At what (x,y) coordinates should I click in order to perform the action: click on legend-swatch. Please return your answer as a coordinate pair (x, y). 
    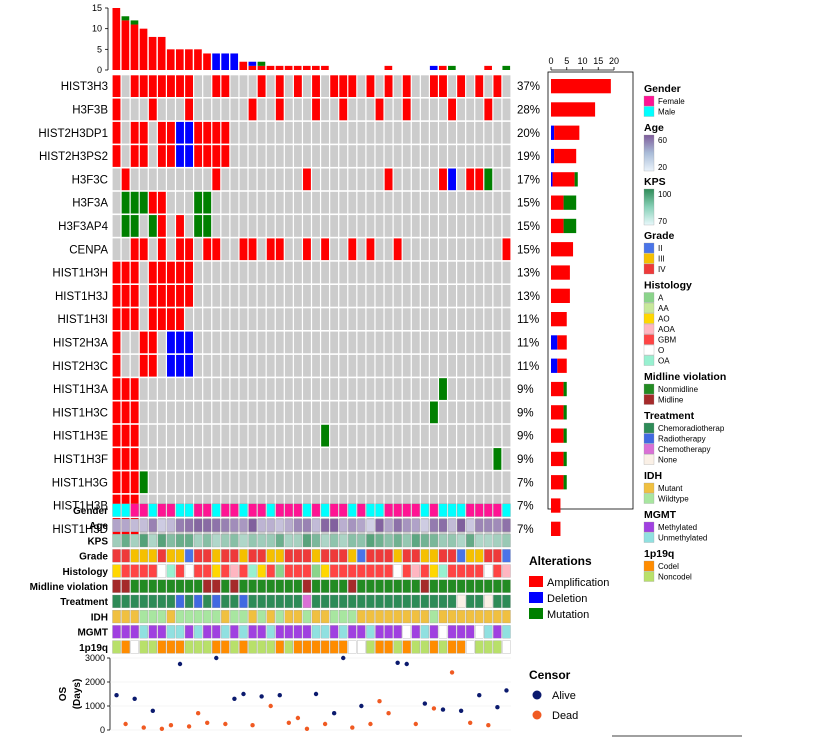
    Looking at the image, I should click on (649, 537).